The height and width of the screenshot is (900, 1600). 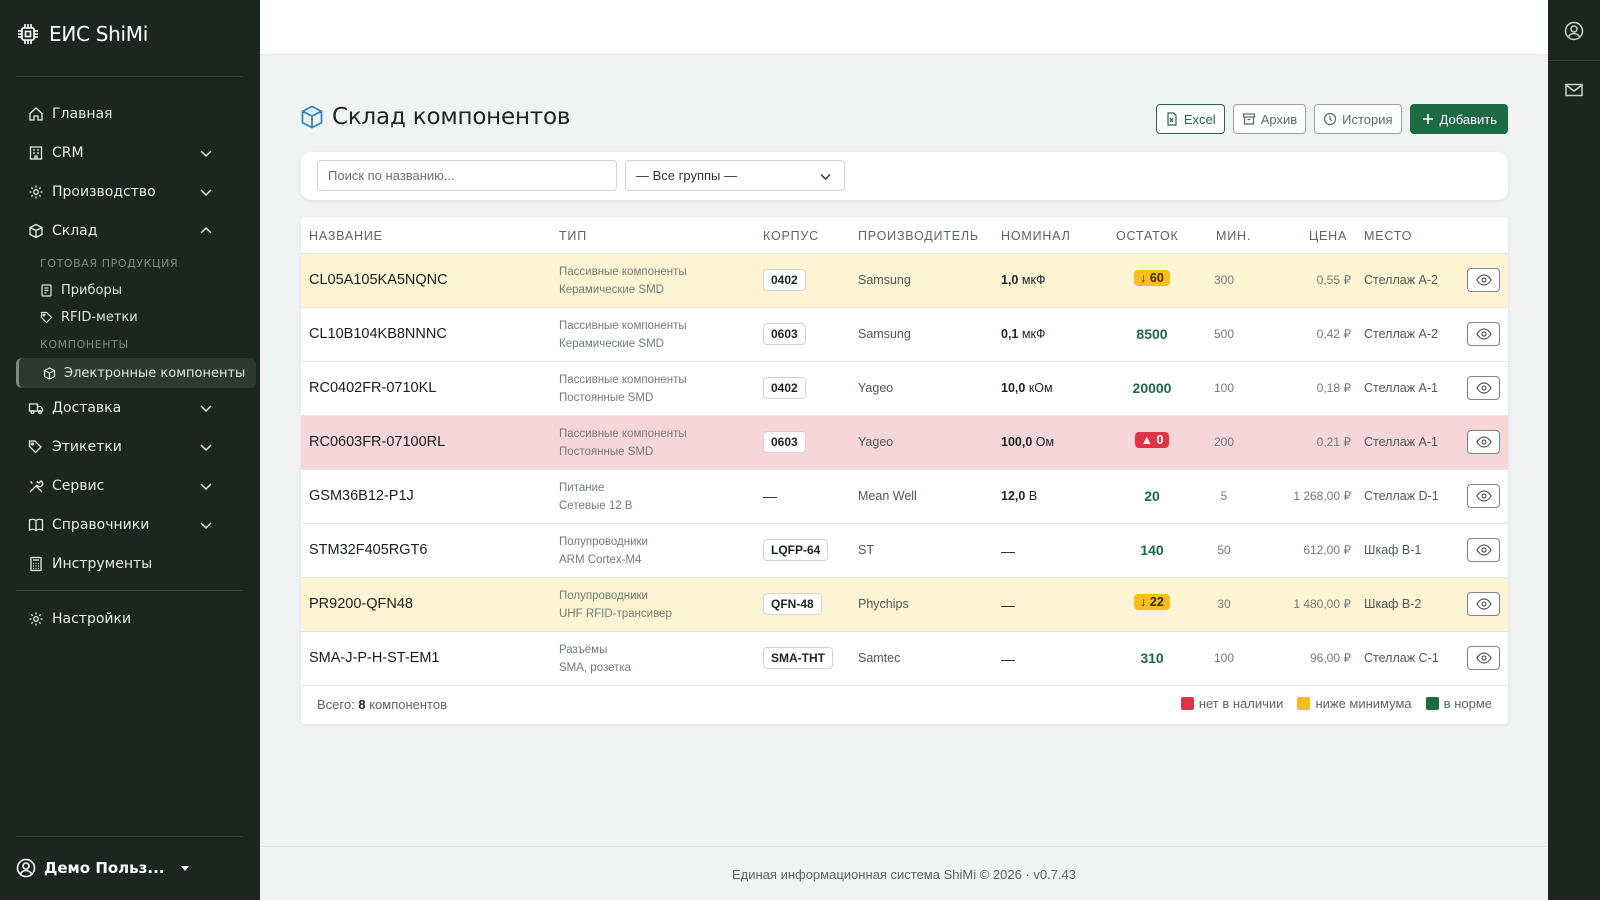 What do you see at coordinates (1152, 388) in the screenshot?
I see `stock-value: 20000` at bounding box center [1152, 388].